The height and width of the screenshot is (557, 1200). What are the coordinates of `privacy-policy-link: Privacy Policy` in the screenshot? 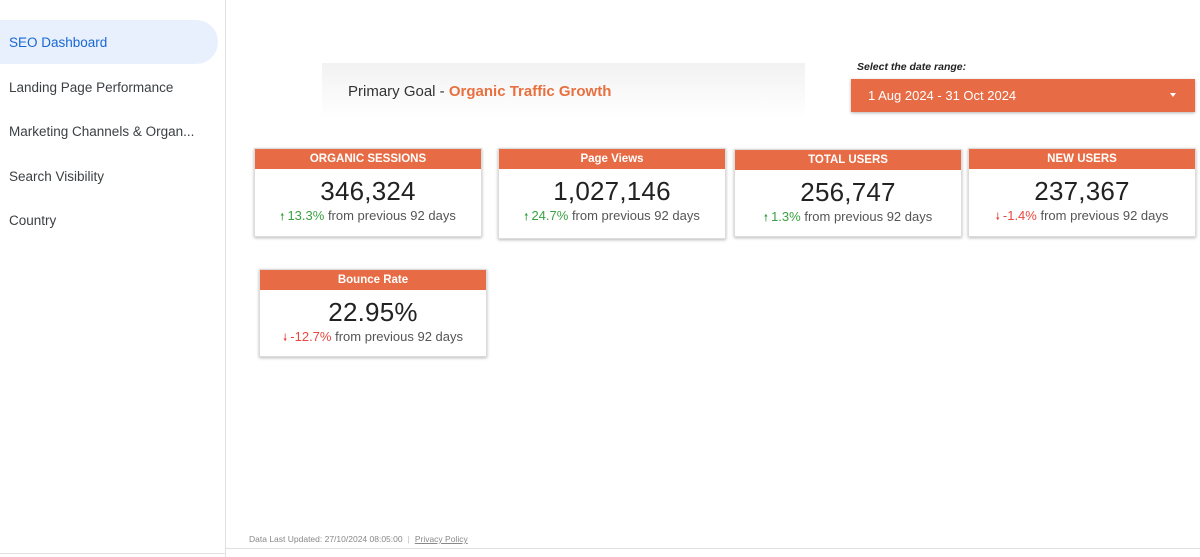 It's located at (441, 539).